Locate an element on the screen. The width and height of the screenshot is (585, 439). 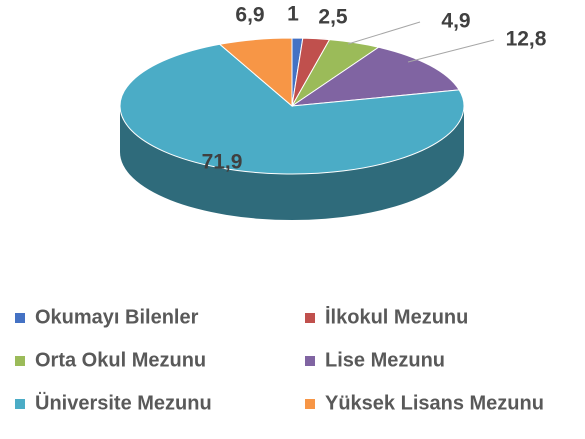
data-label: 12,8 is located at coordinates (526, 39).